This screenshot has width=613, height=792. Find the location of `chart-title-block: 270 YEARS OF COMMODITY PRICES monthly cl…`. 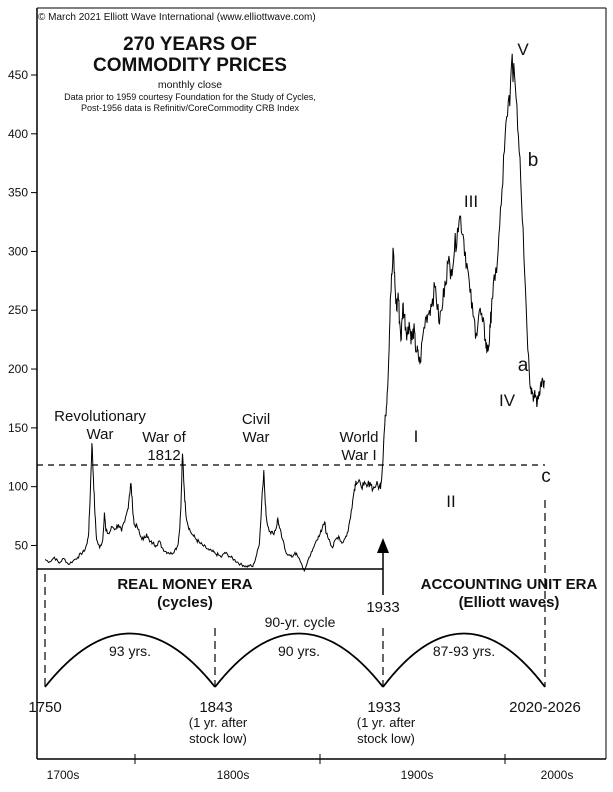

chart-title-block: 270 YEARS OF COMMODITY PRICES monthly cl… is located at coordinates (190, 74).